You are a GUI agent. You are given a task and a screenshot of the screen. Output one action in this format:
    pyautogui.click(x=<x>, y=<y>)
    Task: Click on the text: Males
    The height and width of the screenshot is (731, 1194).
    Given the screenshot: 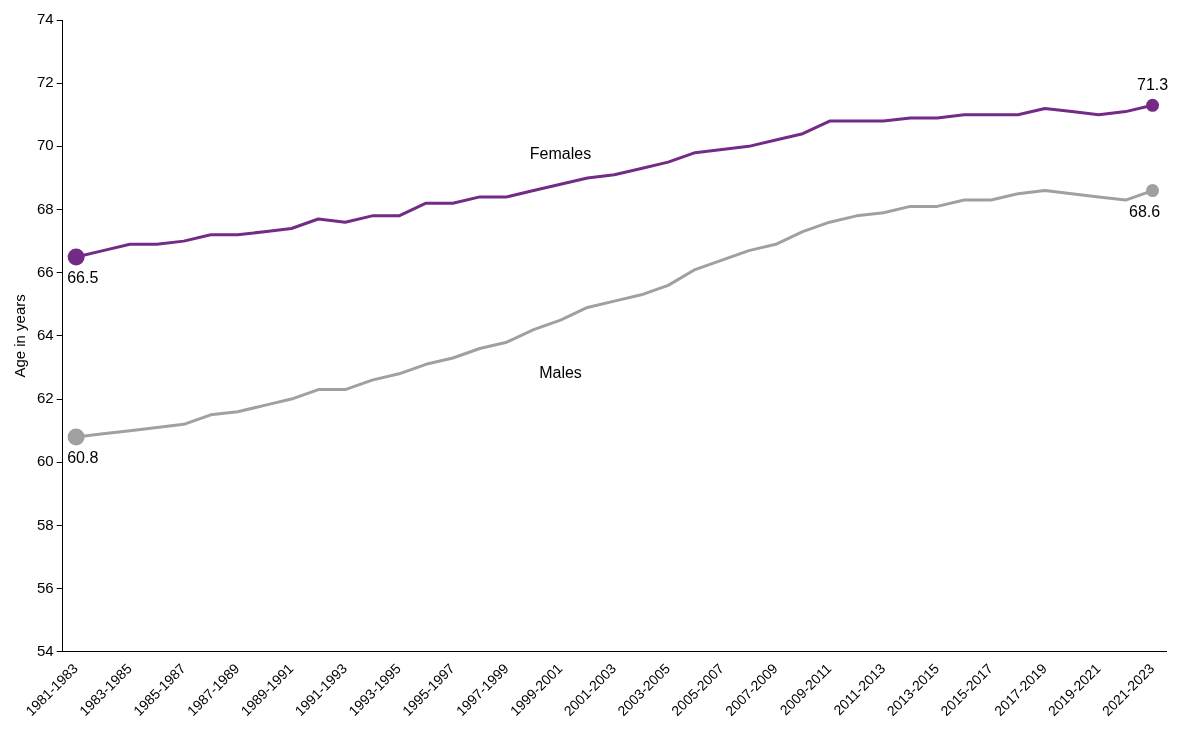 What is the action you would take?
    pyautogui.click(x=560, y=372)
    